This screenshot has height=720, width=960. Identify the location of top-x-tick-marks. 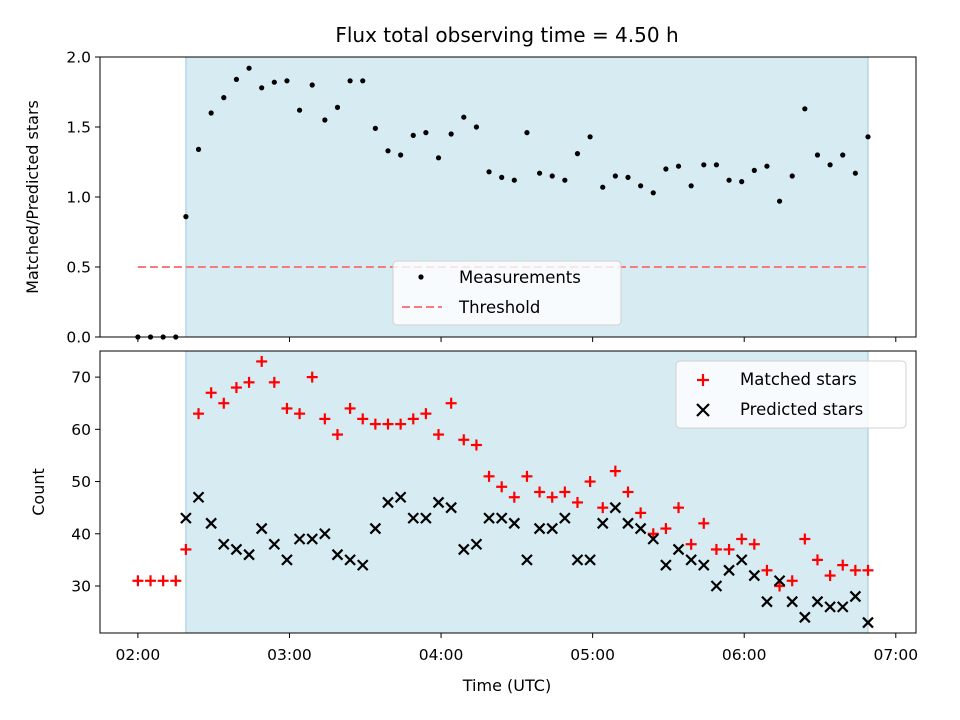
(517, 339).